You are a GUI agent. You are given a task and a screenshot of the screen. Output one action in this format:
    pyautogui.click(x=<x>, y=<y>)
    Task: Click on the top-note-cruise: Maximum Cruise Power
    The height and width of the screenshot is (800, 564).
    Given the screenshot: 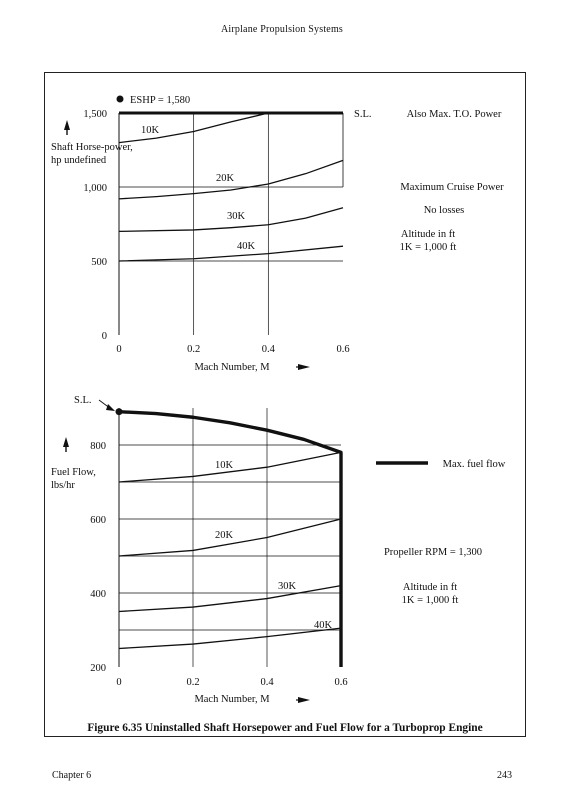 What is the action you would take?
    pyautogui.click(x=452, y=187)
    